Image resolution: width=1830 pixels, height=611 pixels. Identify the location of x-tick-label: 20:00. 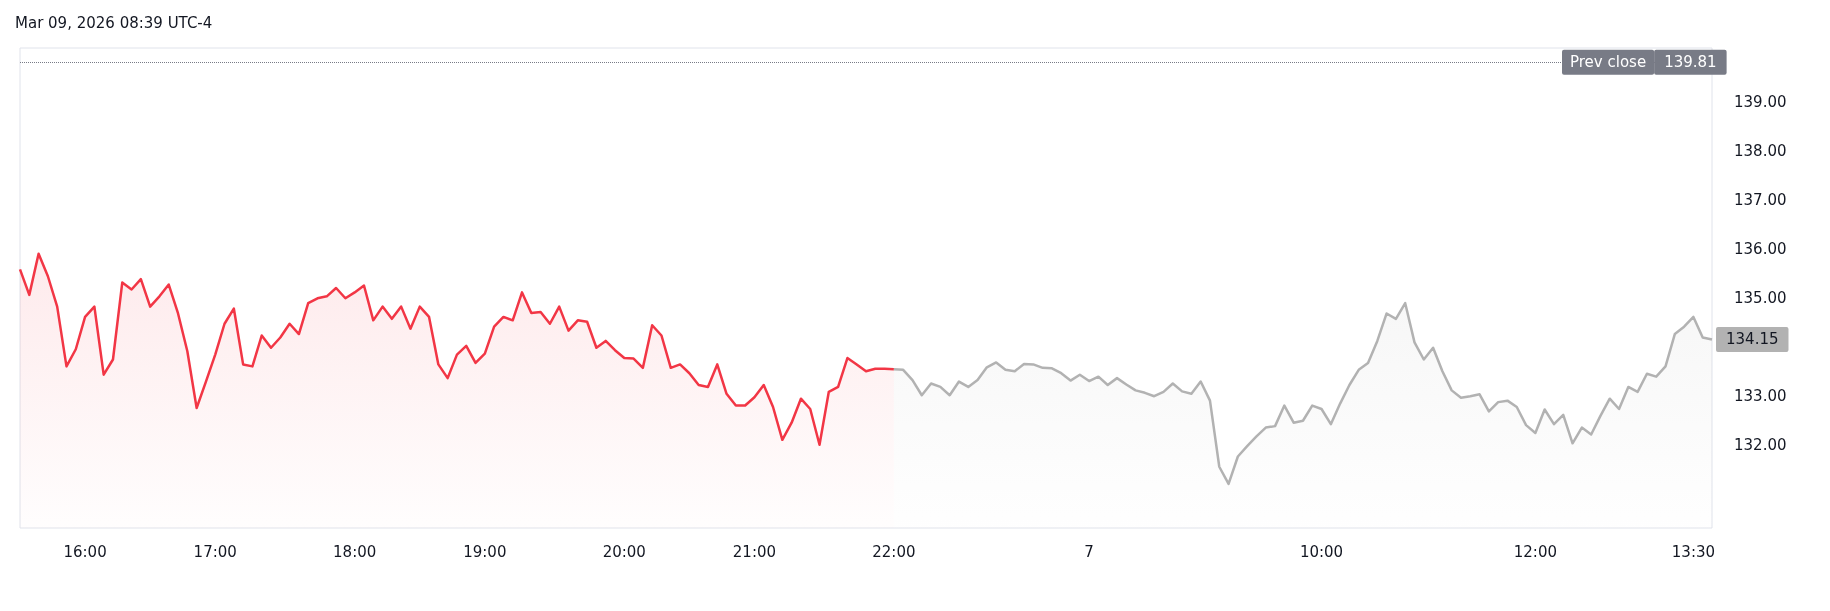
(624, 551).